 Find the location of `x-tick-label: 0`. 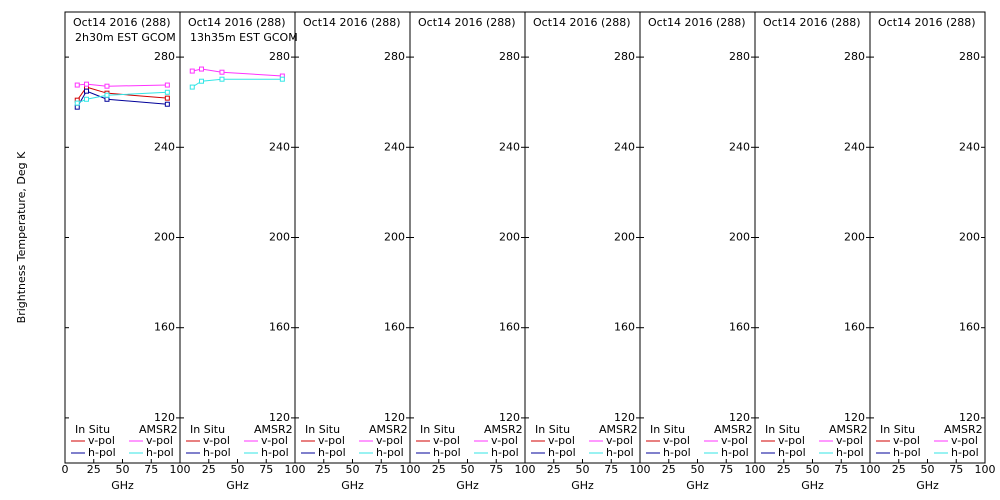

x-tick-label: 0 is located at coordinates (65, 469).